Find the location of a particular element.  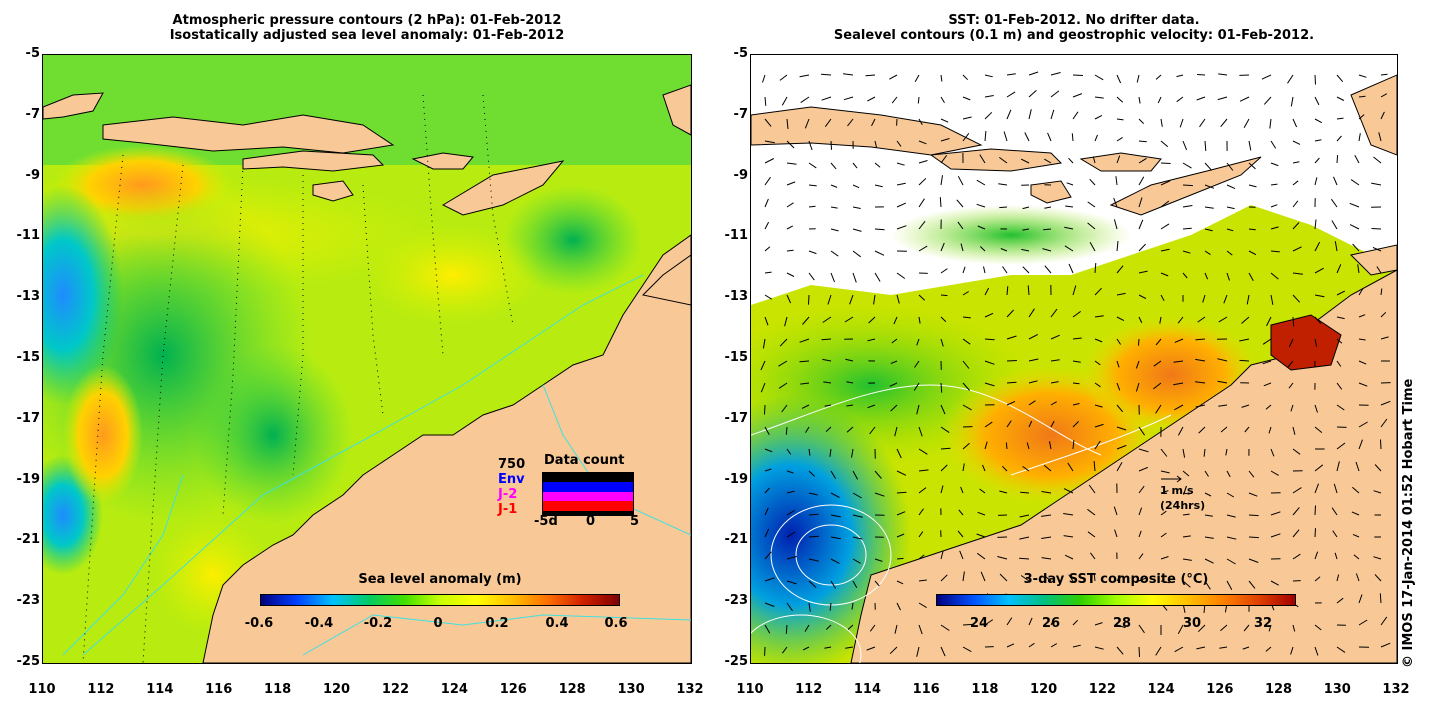

longitude-tick-label: 112 is located at coordinates (101, 689).